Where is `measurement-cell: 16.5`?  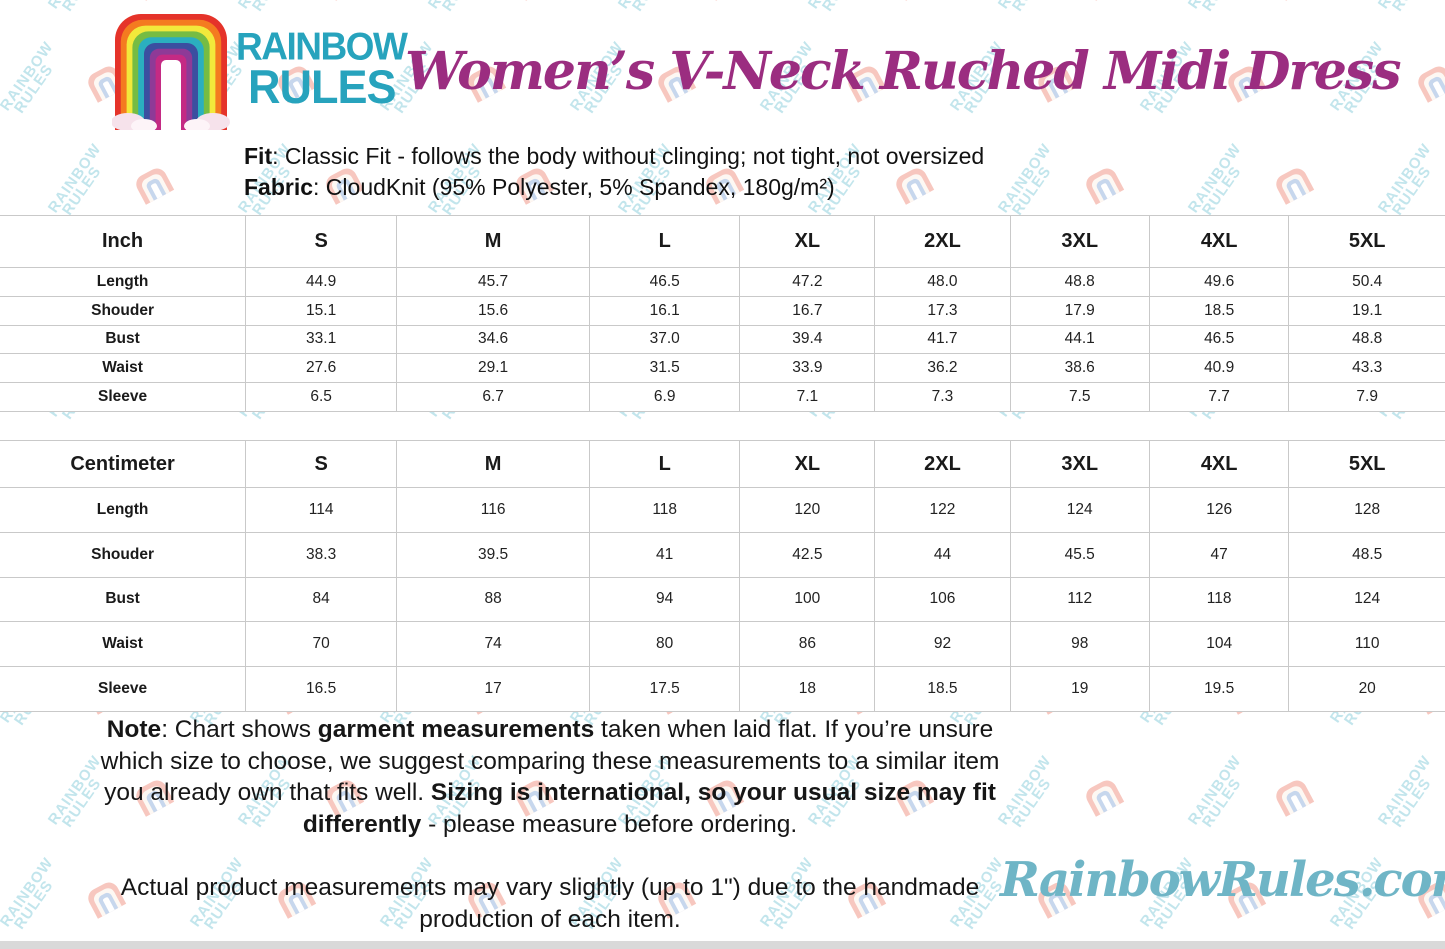 measurement-cell: 16.5 is located at coordinates (321, 689).